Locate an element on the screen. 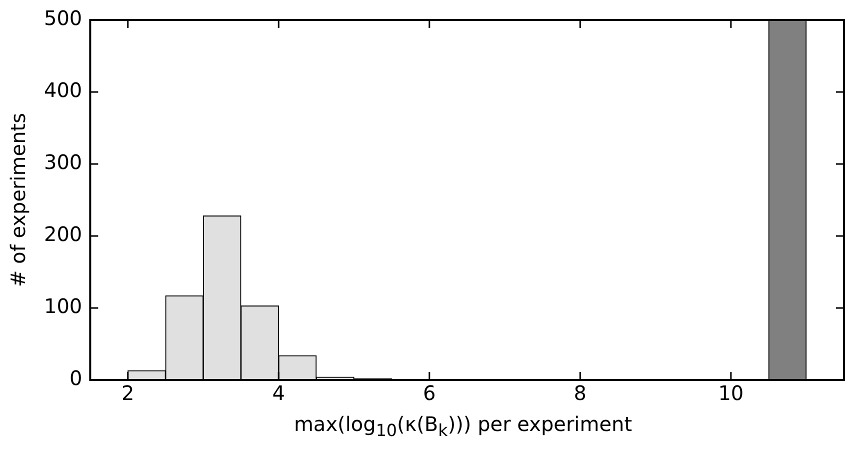 The height and width of the screenshot is (451, 846). x-tick-label: 6 is located at coordinates (429, 393).